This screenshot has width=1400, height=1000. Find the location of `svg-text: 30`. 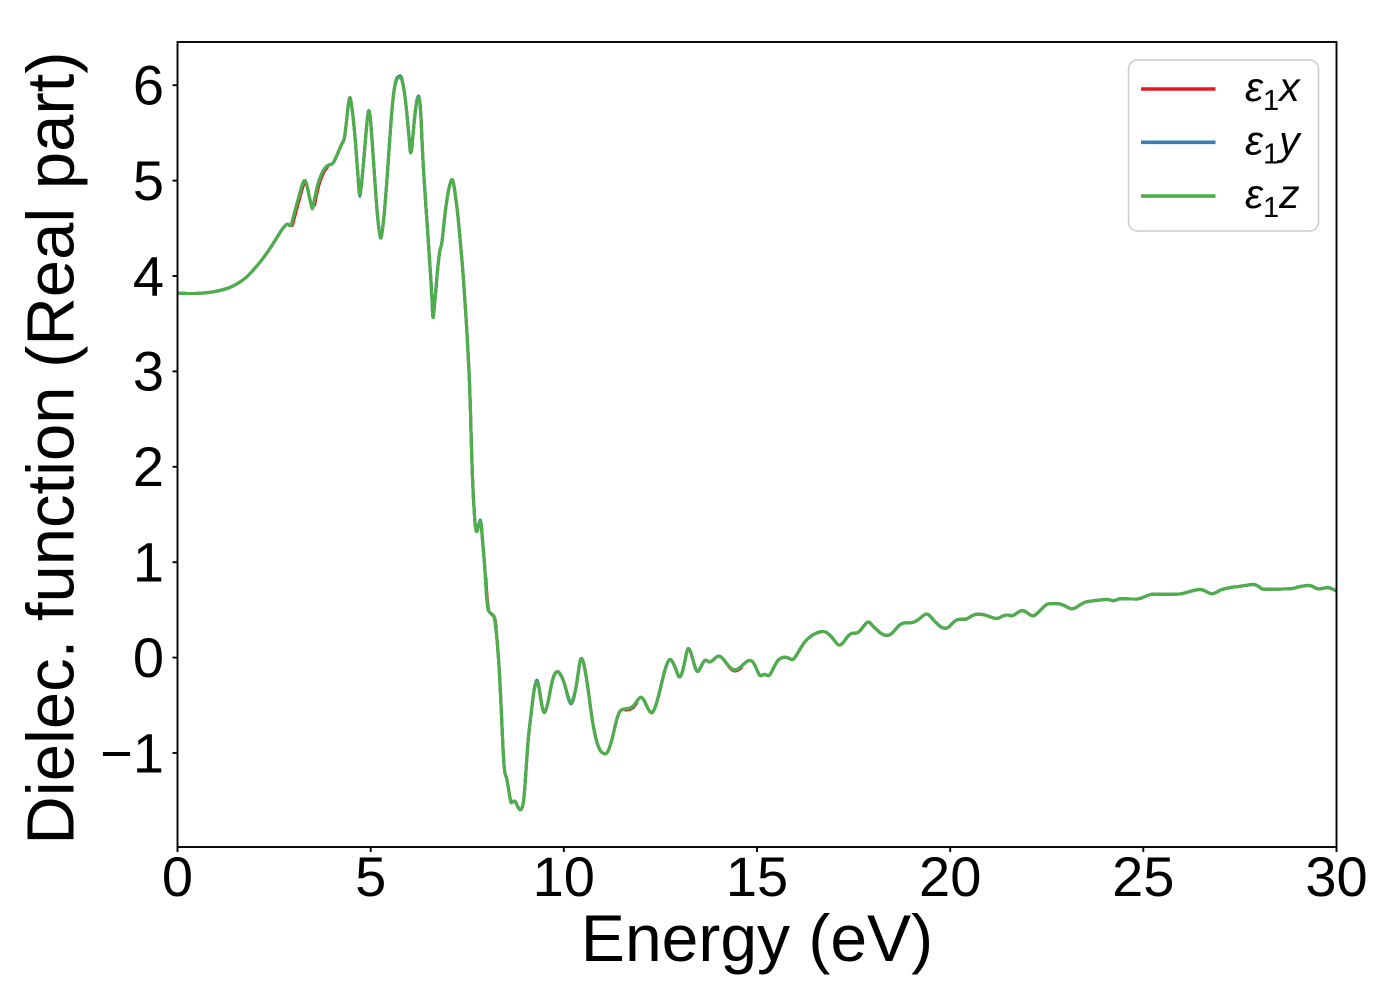

svg-text: 30 is located at coordinates (1336, 876).